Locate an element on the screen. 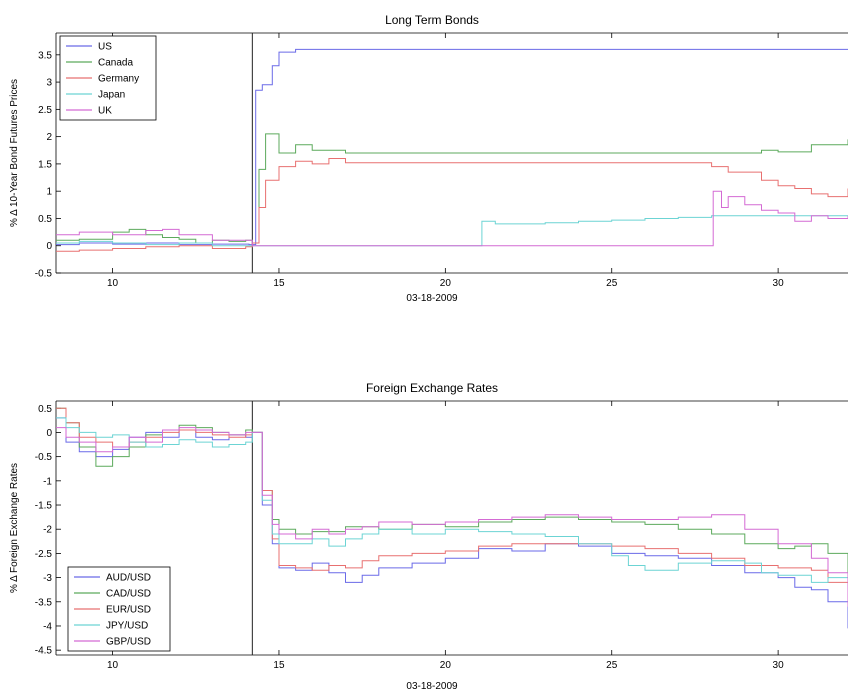  y-tick-label: 2.5 is located at coordinates (45, 110).